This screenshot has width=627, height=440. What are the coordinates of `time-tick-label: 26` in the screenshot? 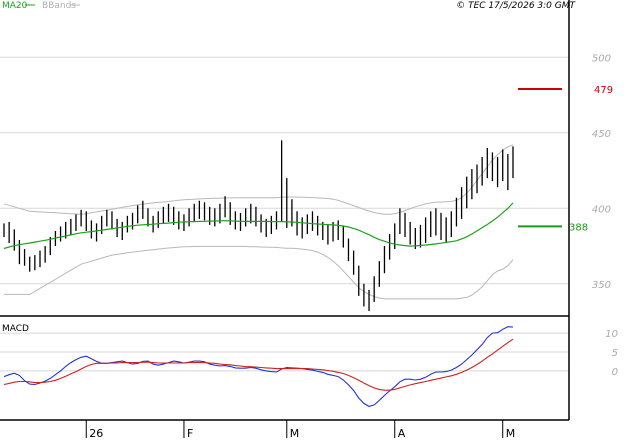 It's located at (96, 433).